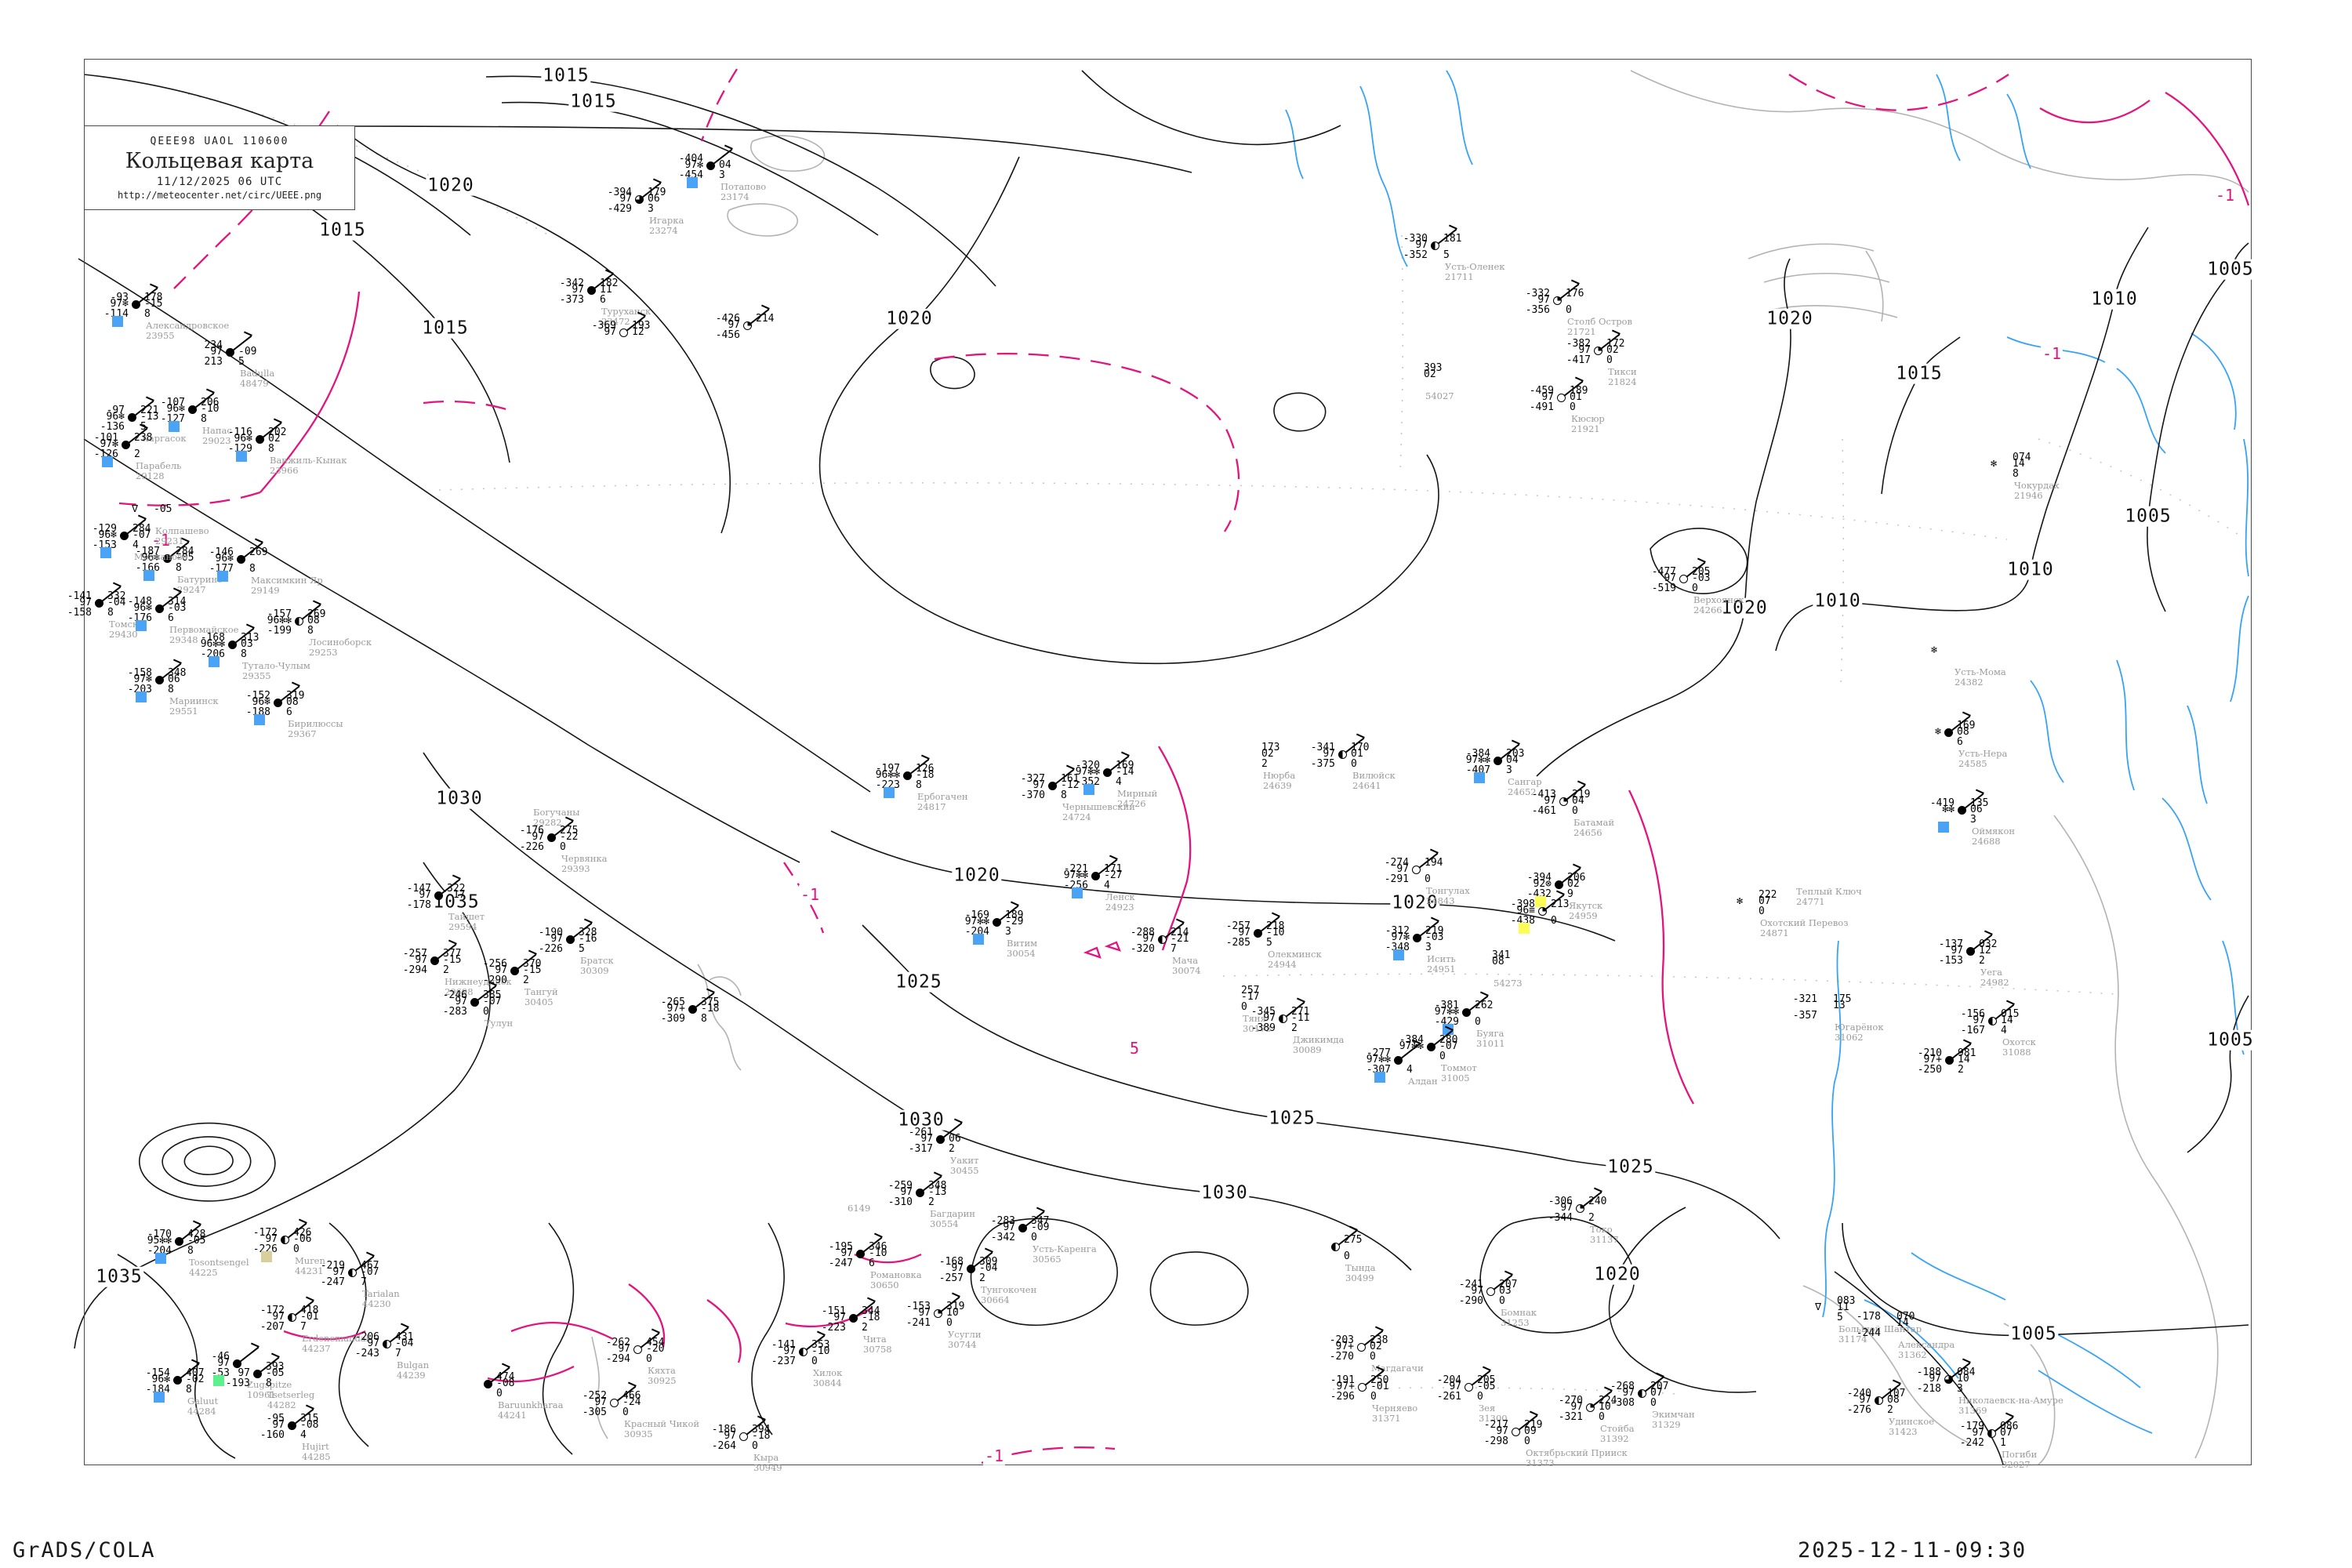 The width and height of the screenshot is (2352, 1568). I want to click on station-temperature: -369, so click(603, 326).